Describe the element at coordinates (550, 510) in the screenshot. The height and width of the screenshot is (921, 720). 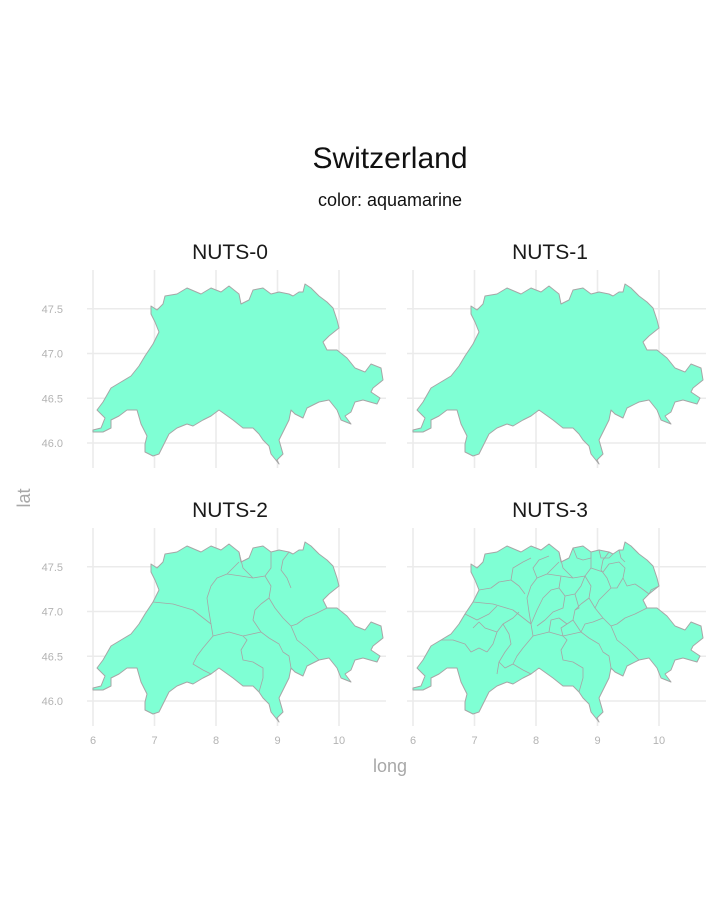
I see `facet-strip-label: NUTS-3` at that location.